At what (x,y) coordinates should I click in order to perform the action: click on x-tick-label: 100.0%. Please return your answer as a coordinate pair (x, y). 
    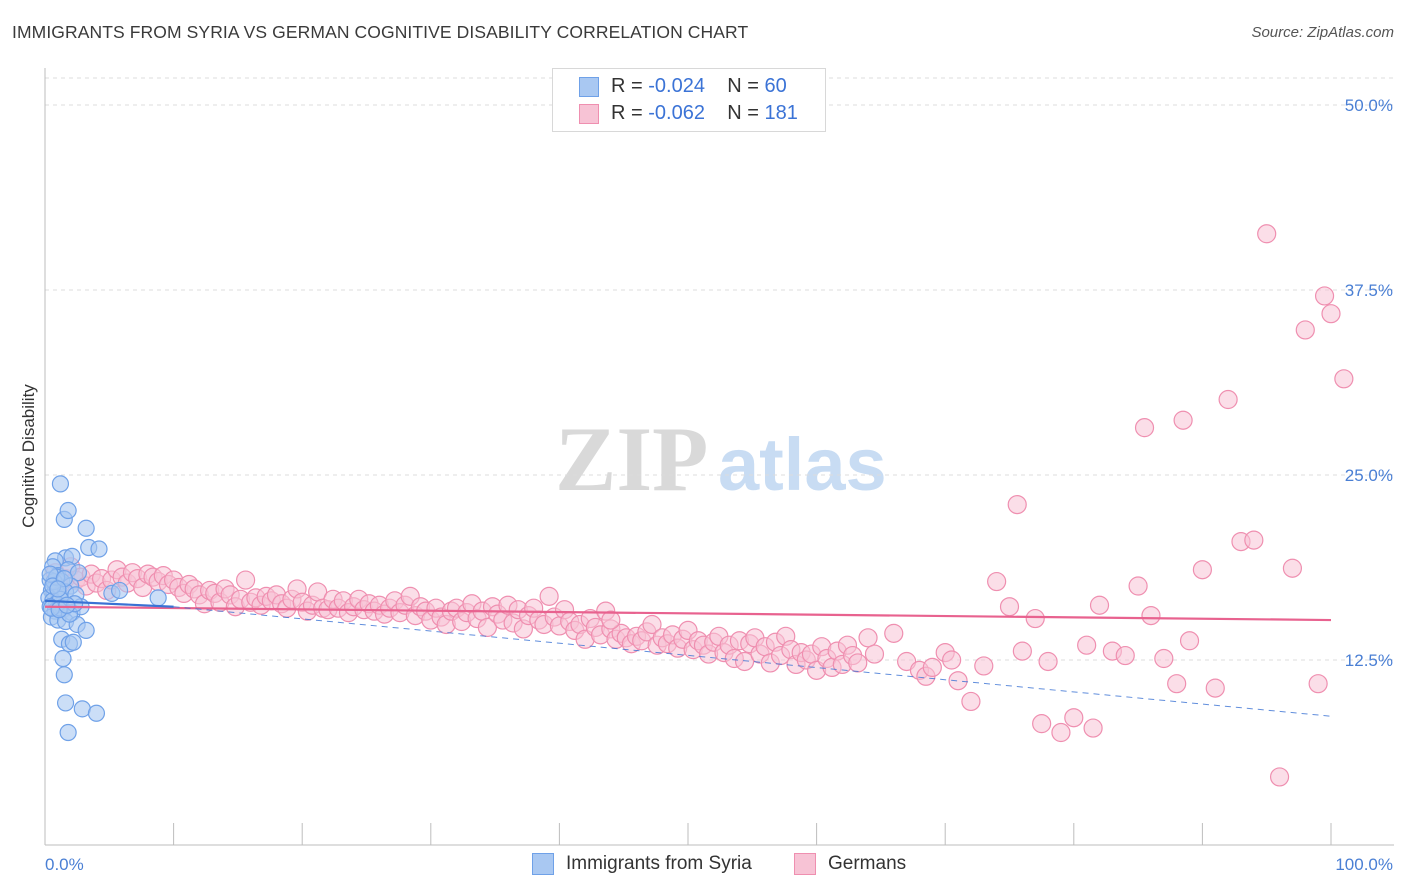
    Looking at the image, I should click on (1364, 864).